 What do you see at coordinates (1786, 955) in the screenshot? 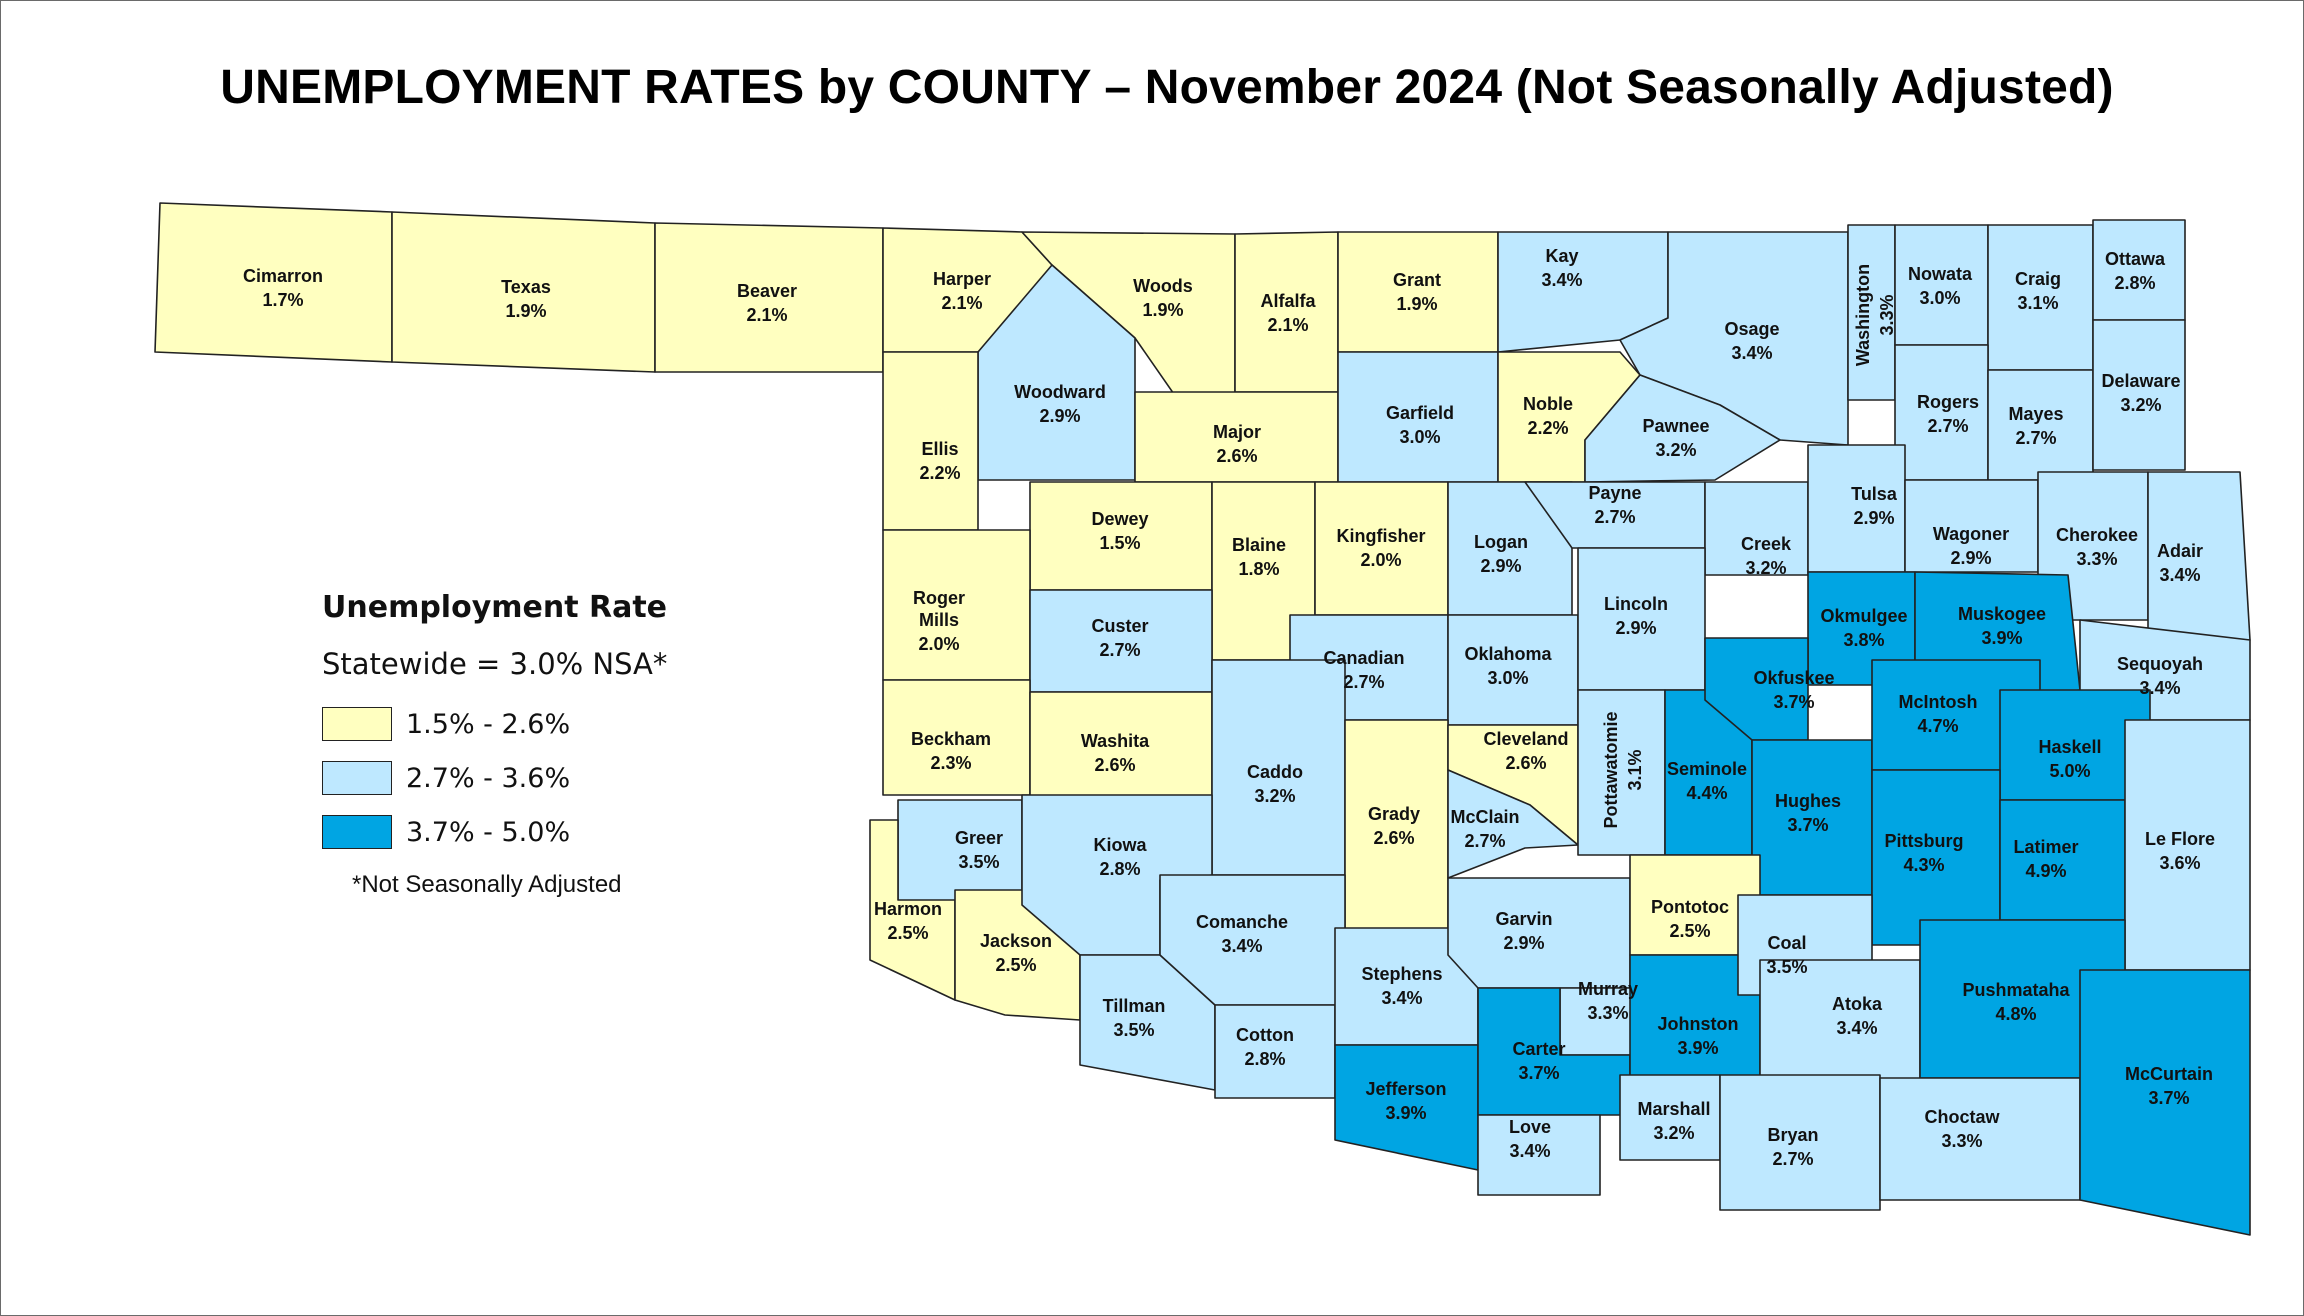
I see `county-label-coal: Coal 3.5%` at bounding box center [1786, 955].